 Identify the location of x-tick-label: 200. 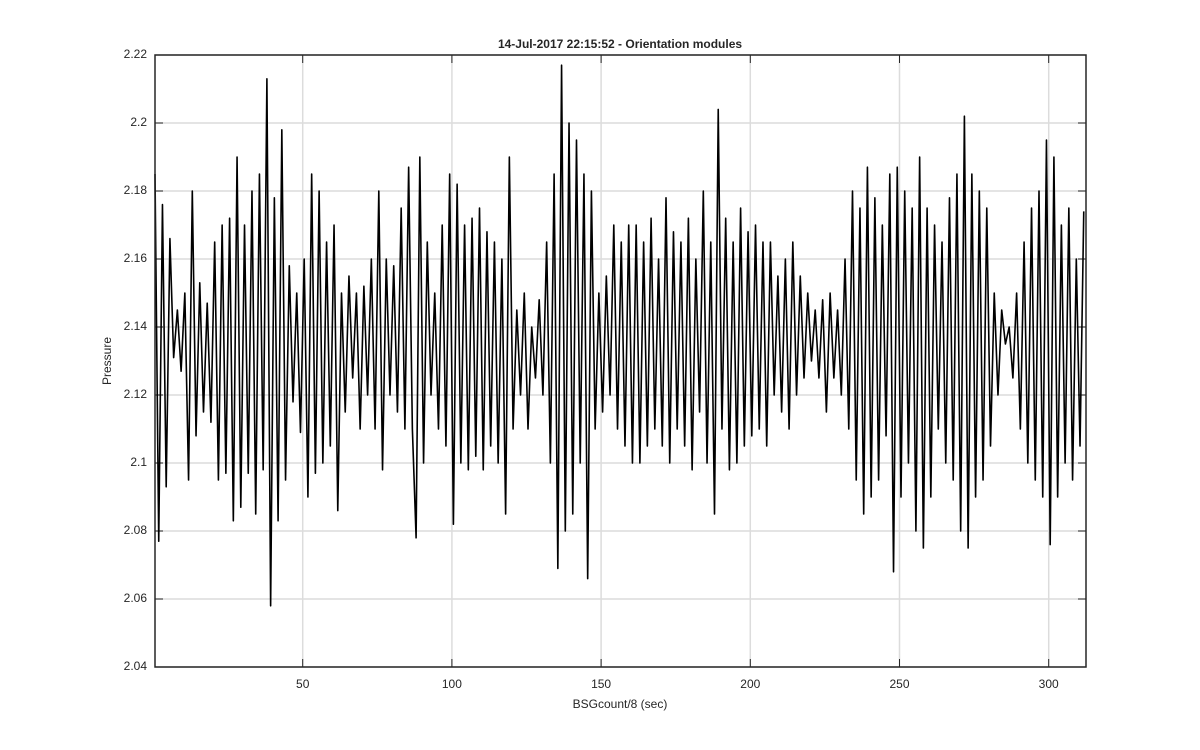
(750, 684).